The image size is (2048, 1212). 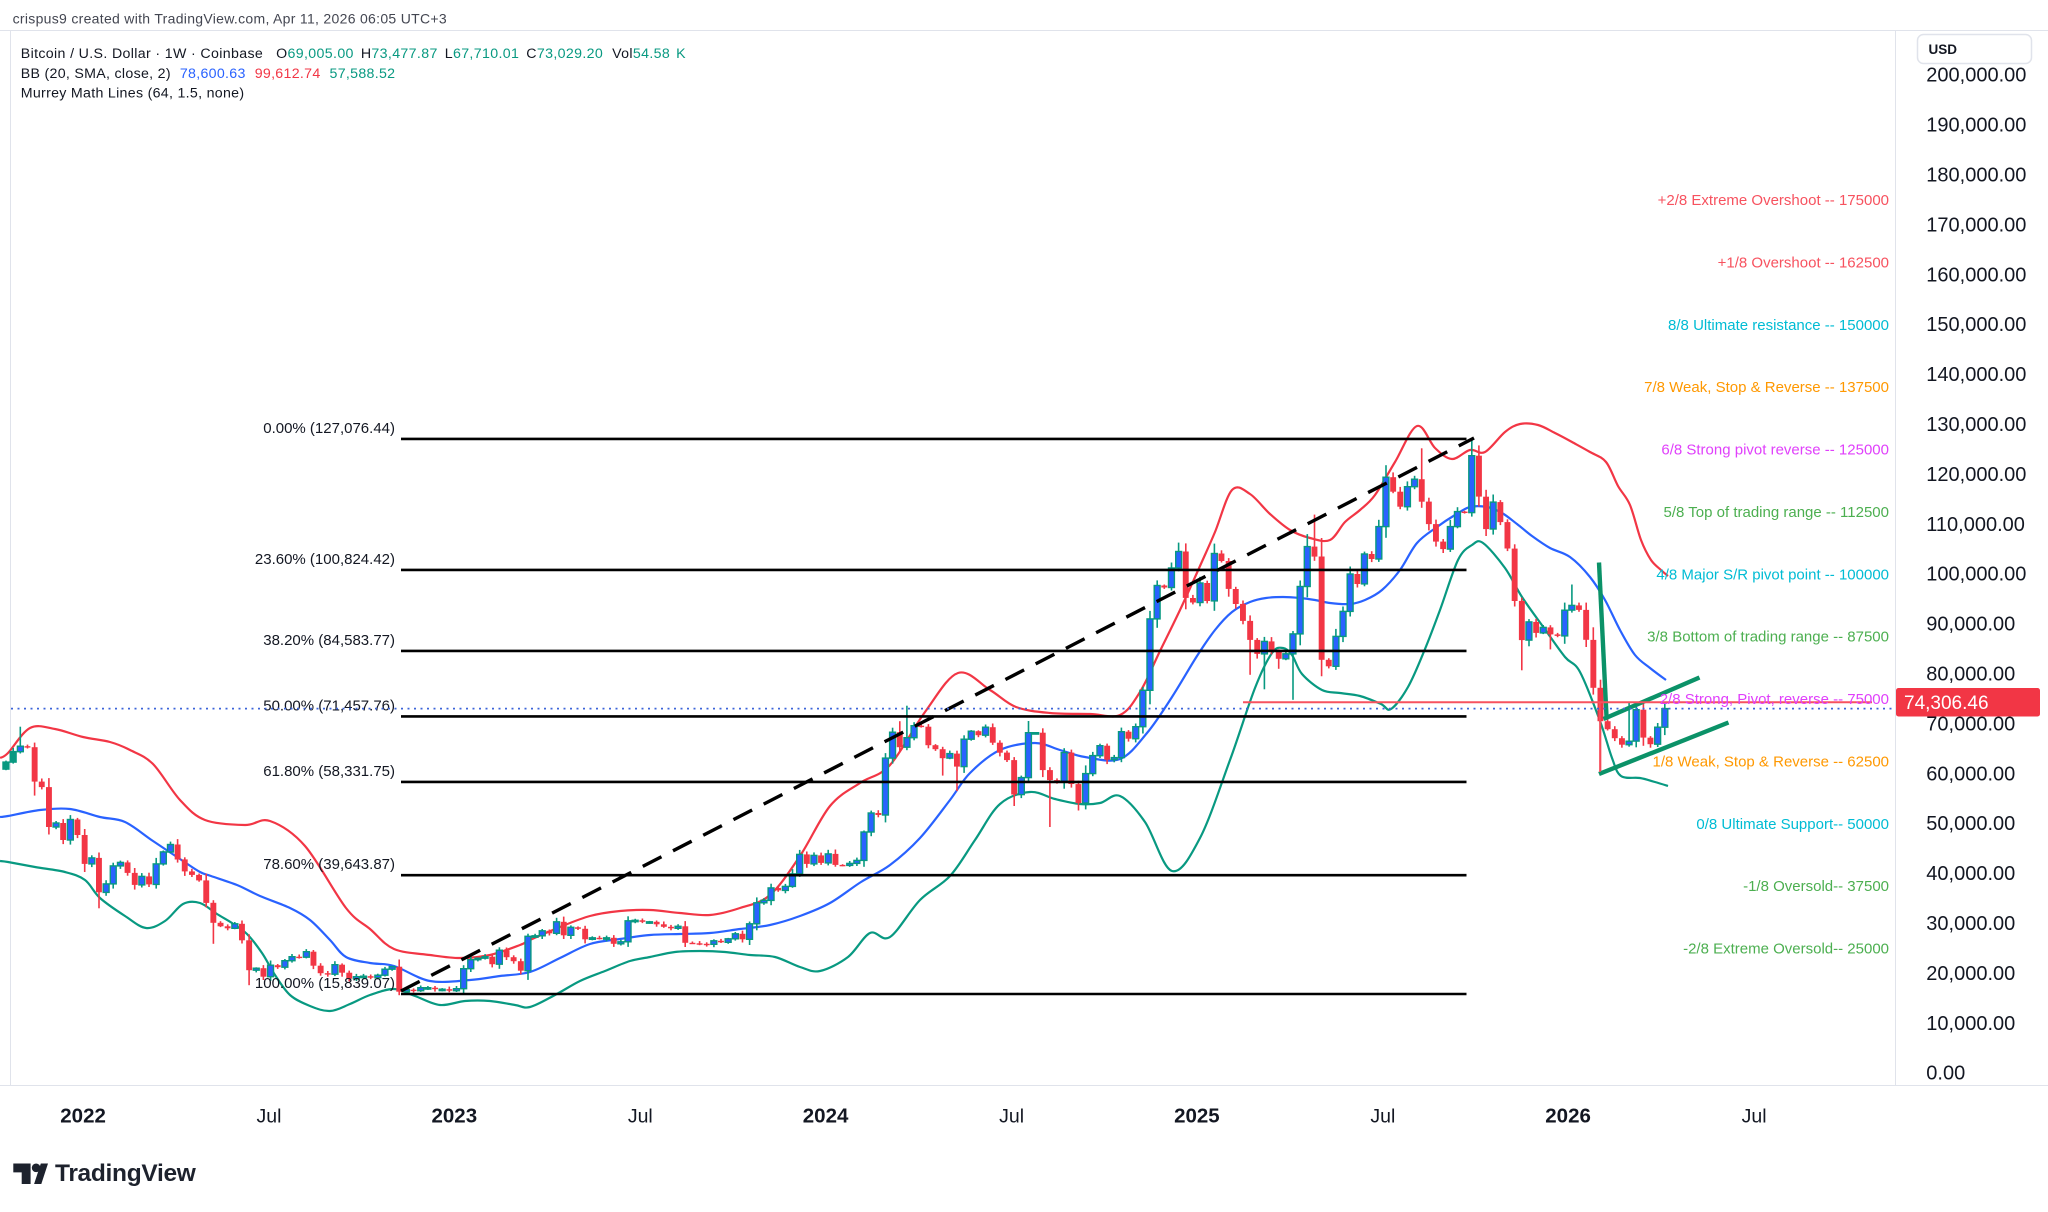 What do you see at coordinates (1976, 325) in the screenshot?
I see `svg-text: 150,000.00` at bounding box center [1976, 325].